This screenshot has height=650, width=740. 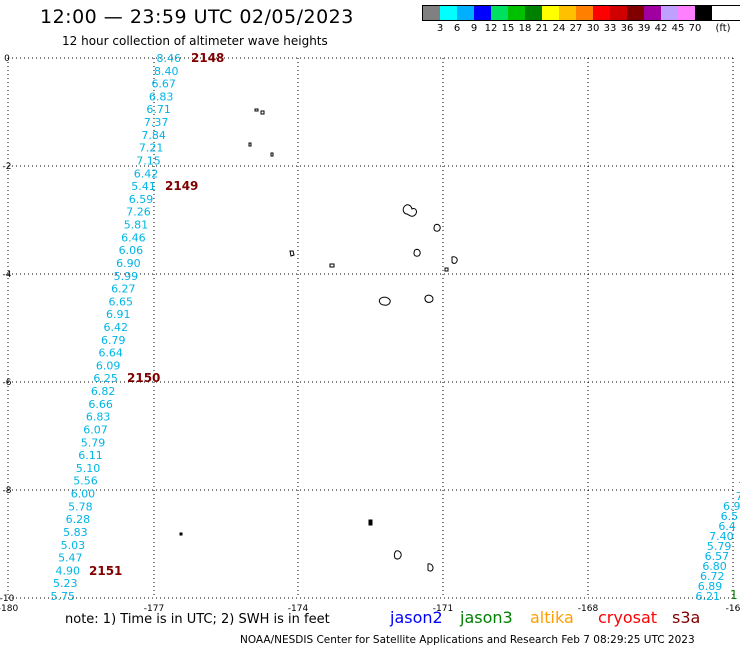 I want to click on x-tick-label: -168, so click(x=588, y=608).